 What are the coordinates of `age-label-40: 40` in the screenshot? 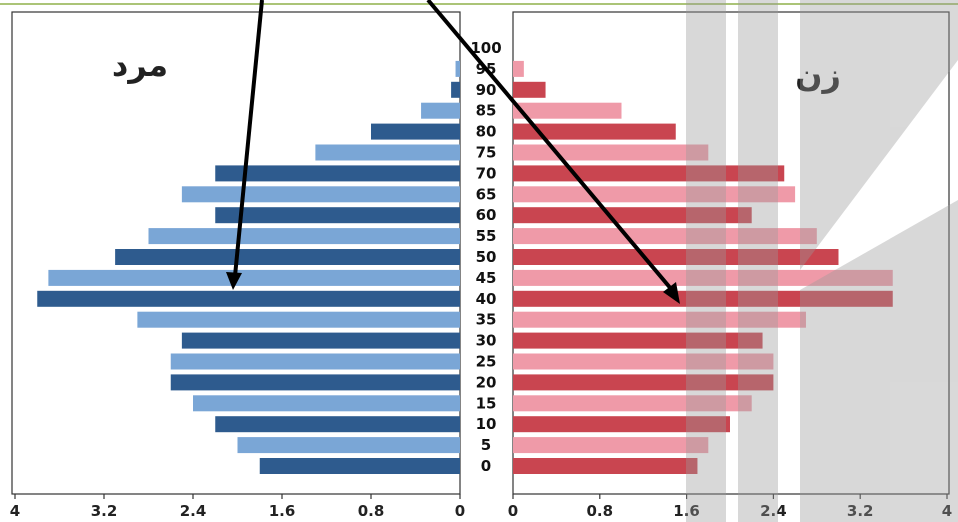 It's located at (486, 299).